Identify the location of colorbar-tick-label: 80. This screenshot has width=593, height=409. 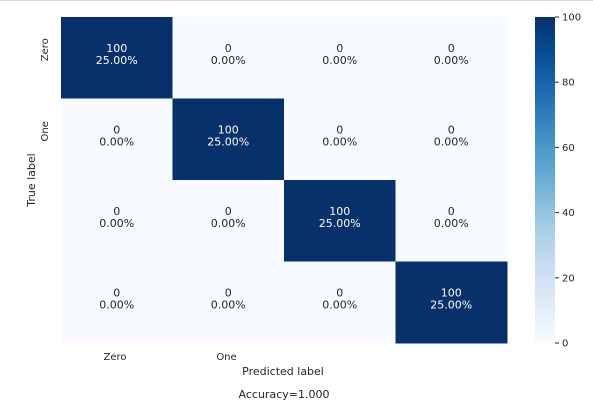
(568, 83).